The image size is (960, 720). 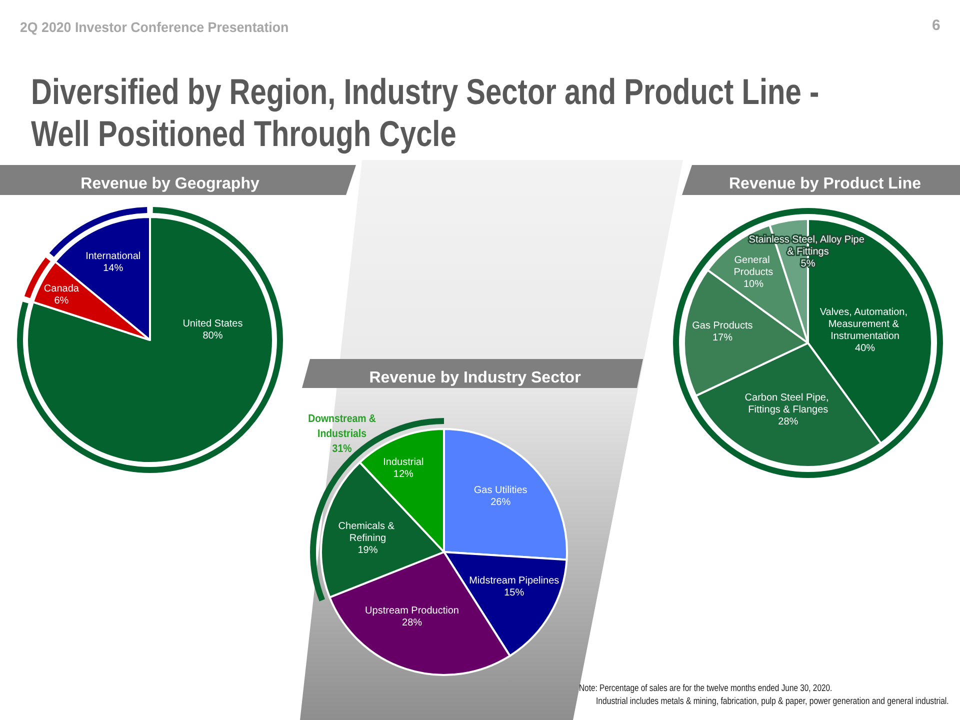 What do you see at coordinates (936, 25) in the screenshot?
I see `text: 6` at bounding box center [936, 25].